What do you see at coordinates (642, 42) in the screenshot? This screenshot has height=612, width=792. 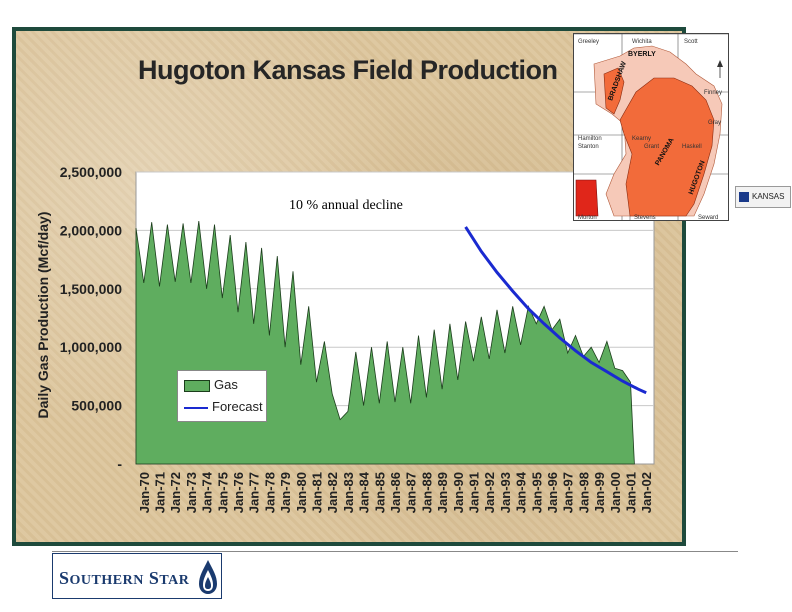 I see `map-county-1: Wichita` at bounding box center [642, 42].